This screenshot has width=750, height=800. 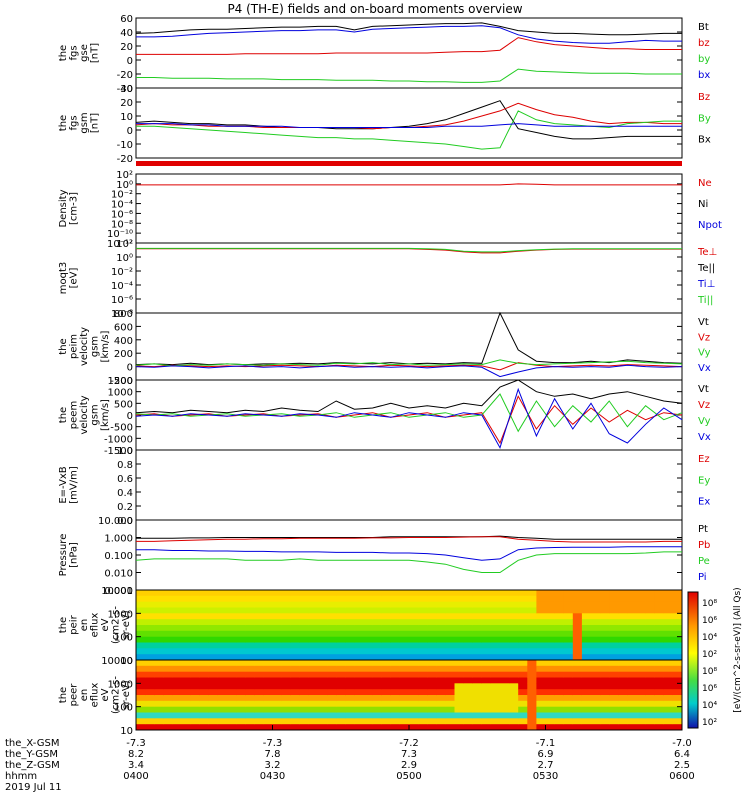 What do you see at coordinates (122, 286) in the screenshot?
I see `y-tick-label: 10⁻⁴` at bounding box center [122, 286].